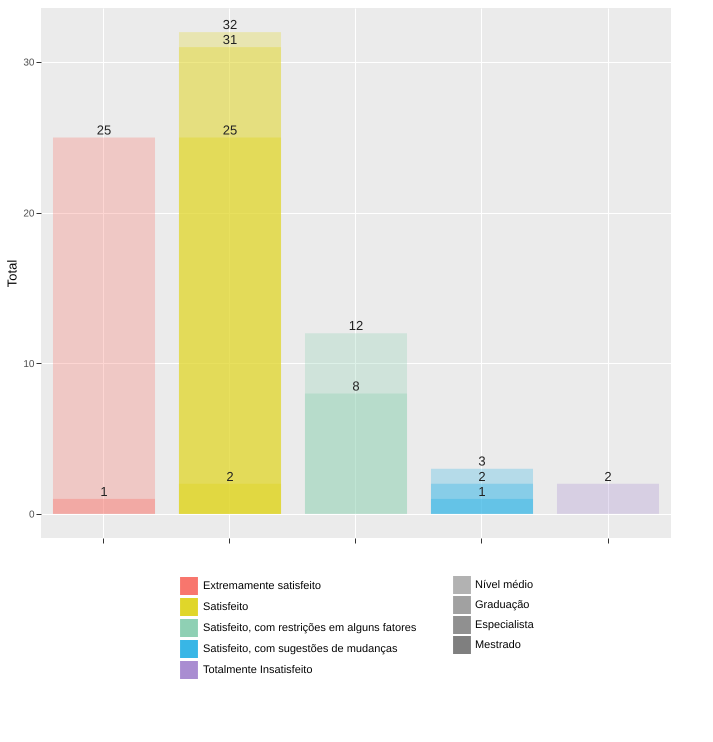  Describe the element at coordinates (498, 645) in the screenshot. I see `text: Mestrado` at that location.